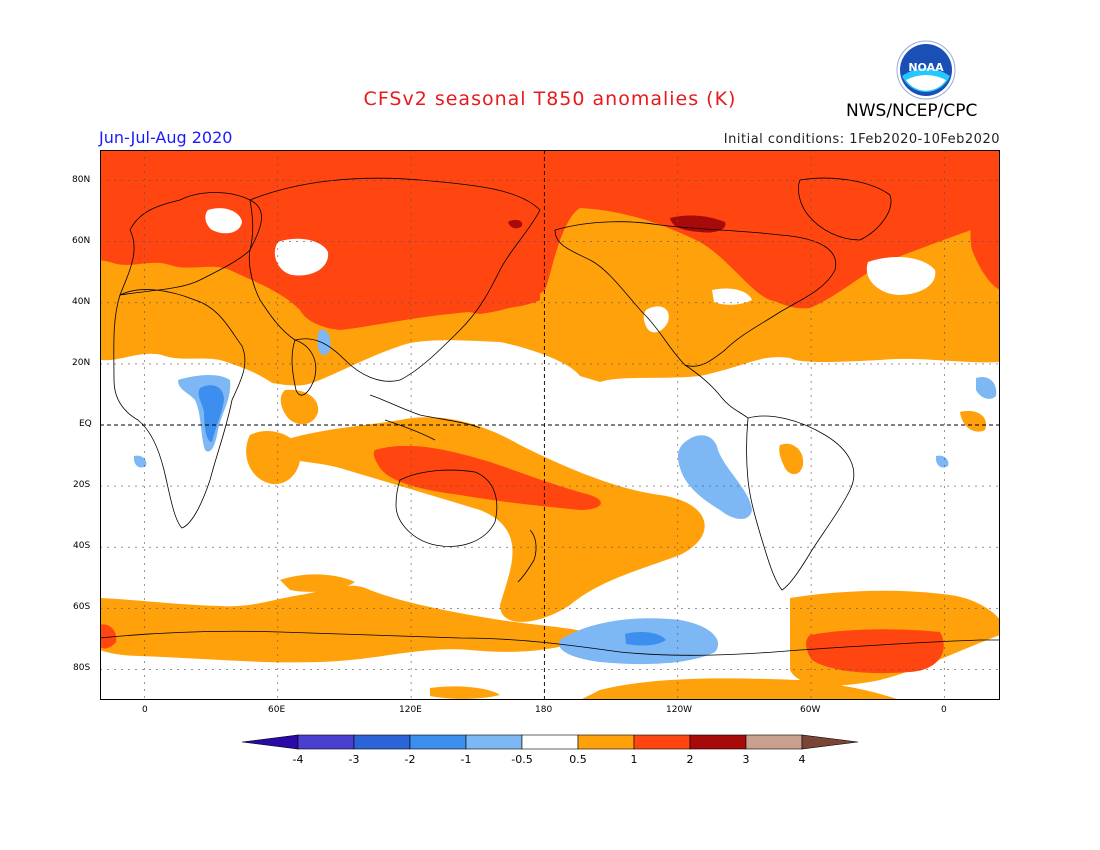 This screenshot has height=850, width=1100. I want to click on legend-tick-label: 4, so click(802, 759).